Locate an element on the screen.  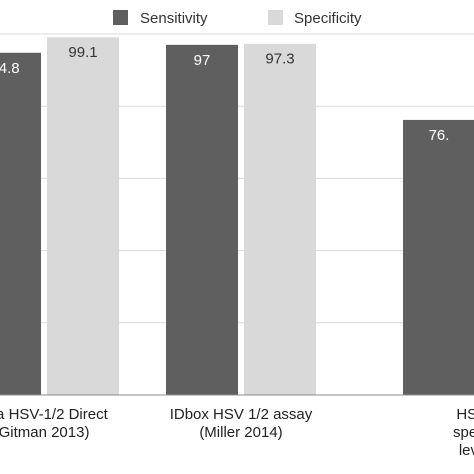
x-tick-label-2: HSV Lspecificlevels is located at coordinates (463, 432).